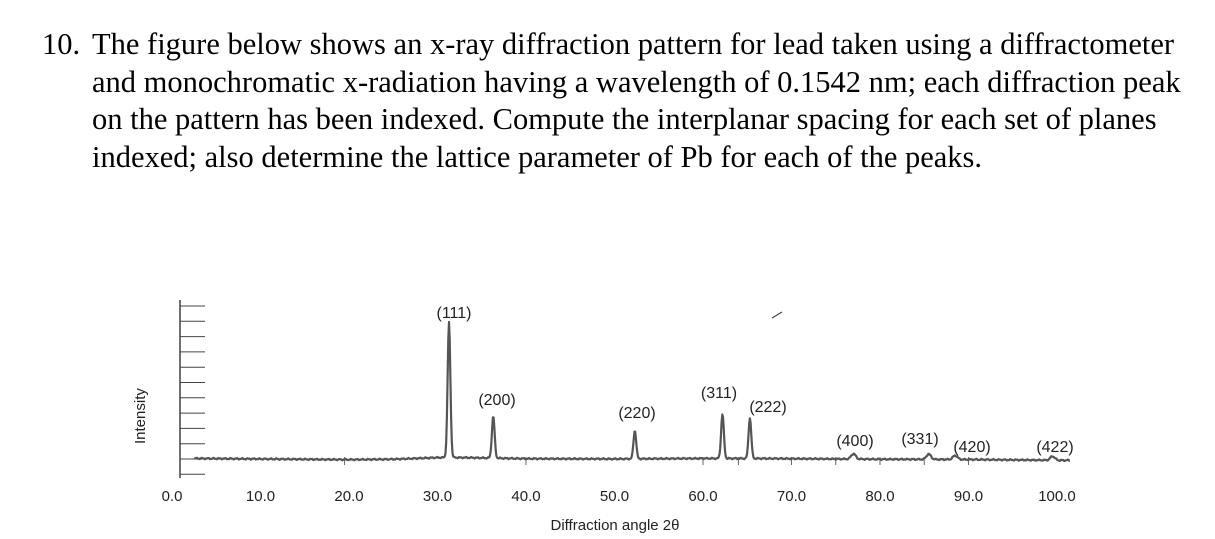  I want to click on x-tick-label: 90.0, so click(968, 496).